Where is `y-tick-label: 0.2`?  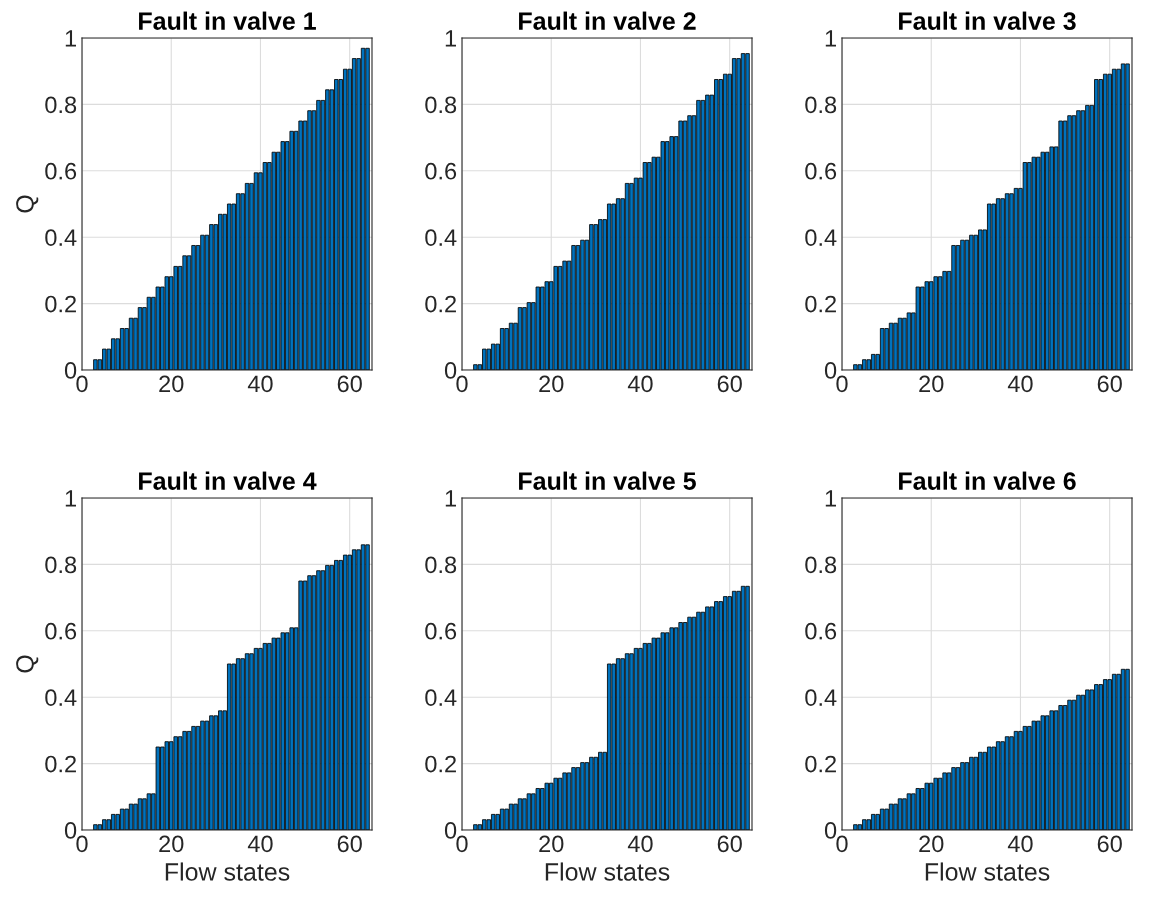 y-tick-label: 0.2 is located at coordinates (820, 304).